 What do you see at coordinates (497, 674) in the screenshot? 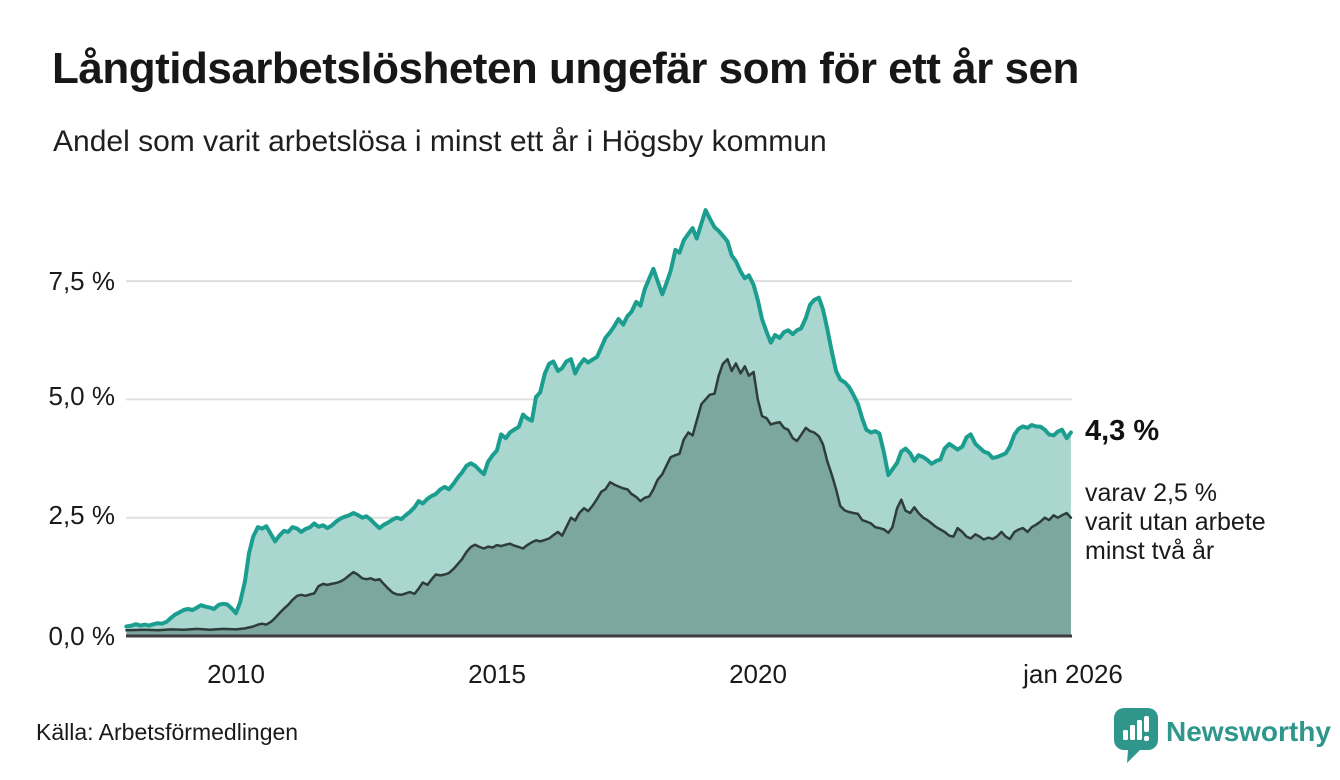
I see `x-tick-label-2015: 2015` at bounding box center [497, 674].